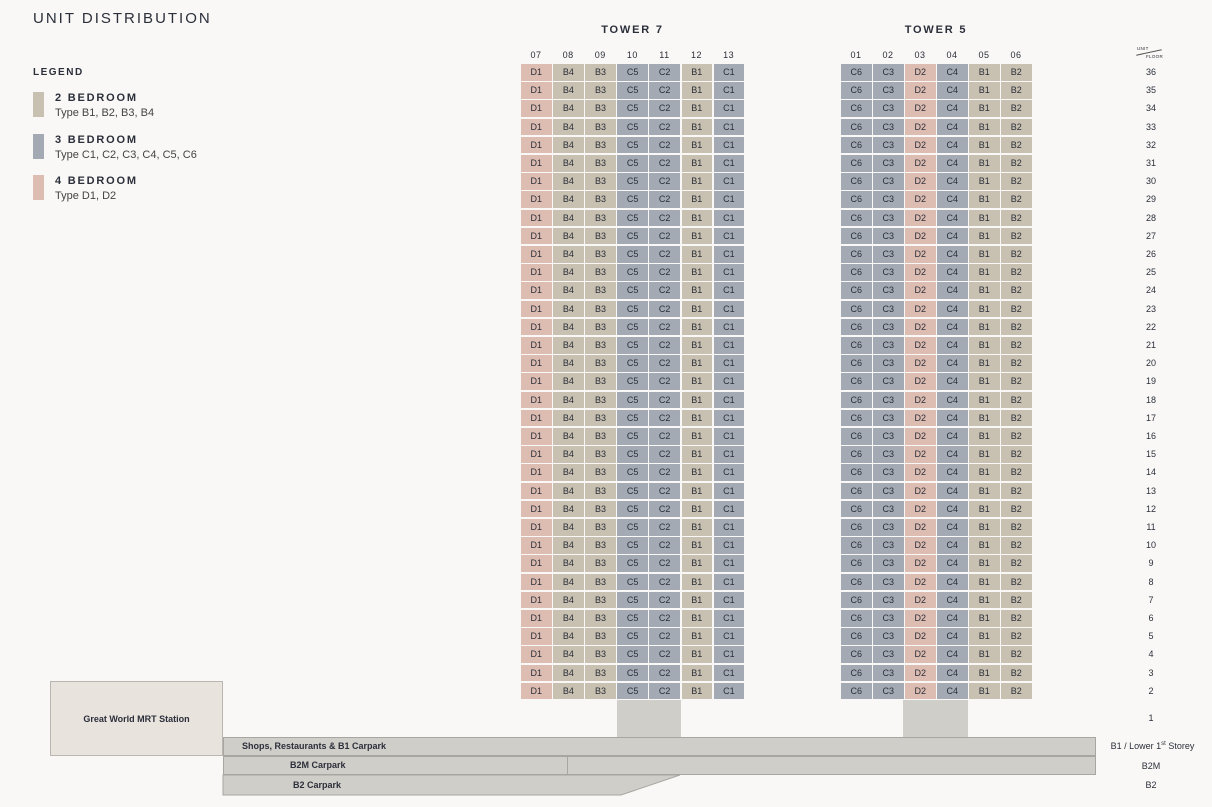  What do you see at coordinates (1150, 508) in the screenshot?
I see `floor-label: 12` at bounding box center [1150, 508].